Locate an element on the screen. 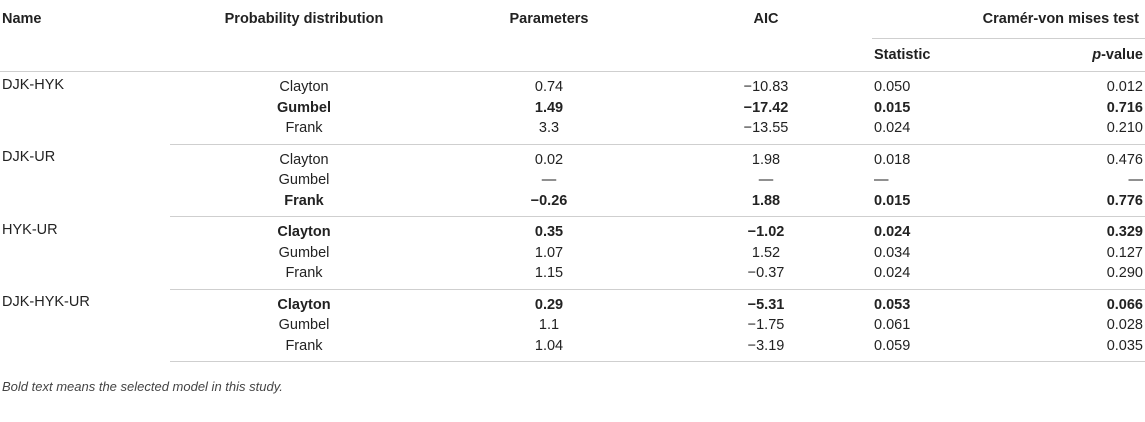 The height and width of the screenshot is (422, 1145). p-value-cell: 0.035 is located at coordinates (1075, 348).